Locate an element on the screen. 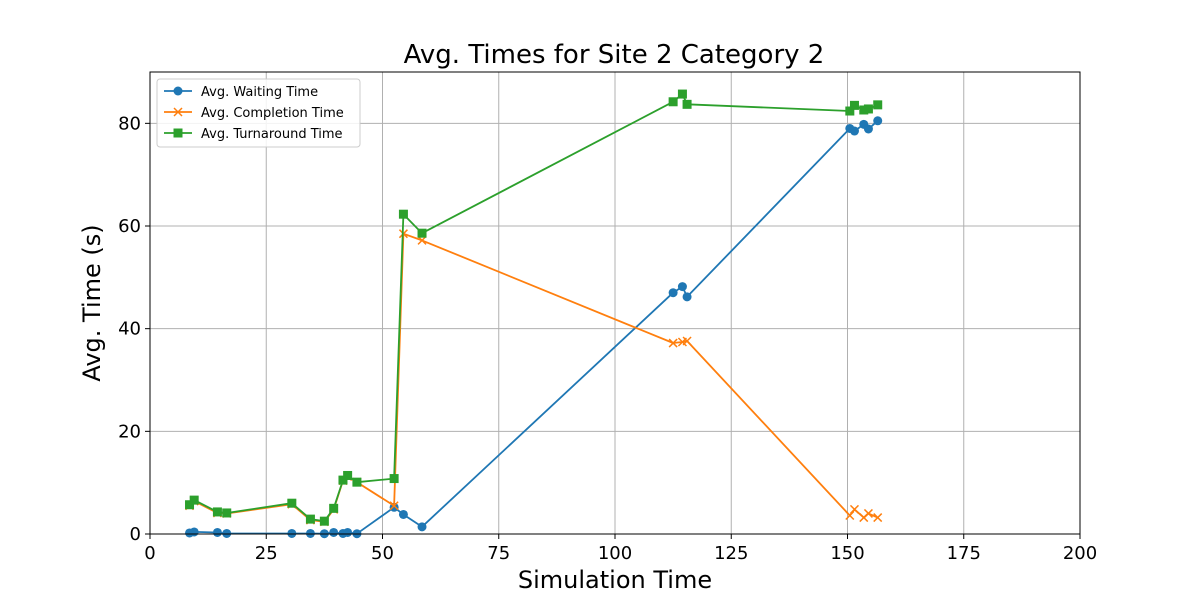  x-tick-label: 200 is located at coordinates (1080, 553).